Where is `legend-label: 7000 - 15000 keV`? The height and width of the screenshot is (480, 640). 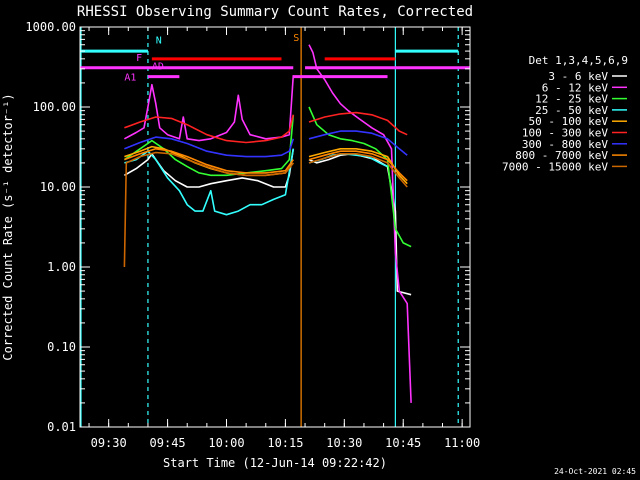
legend-label: 7000 - 15000 keV is located at coordinates (555, 166).